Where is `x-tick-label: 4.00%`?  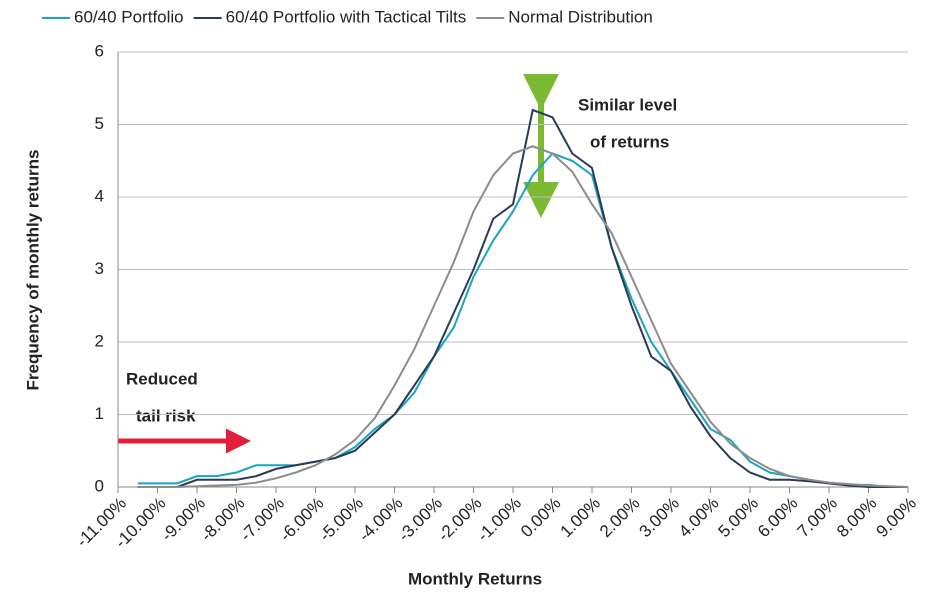 x-tick-label: 4.00% is located at coordinates (699, 518).